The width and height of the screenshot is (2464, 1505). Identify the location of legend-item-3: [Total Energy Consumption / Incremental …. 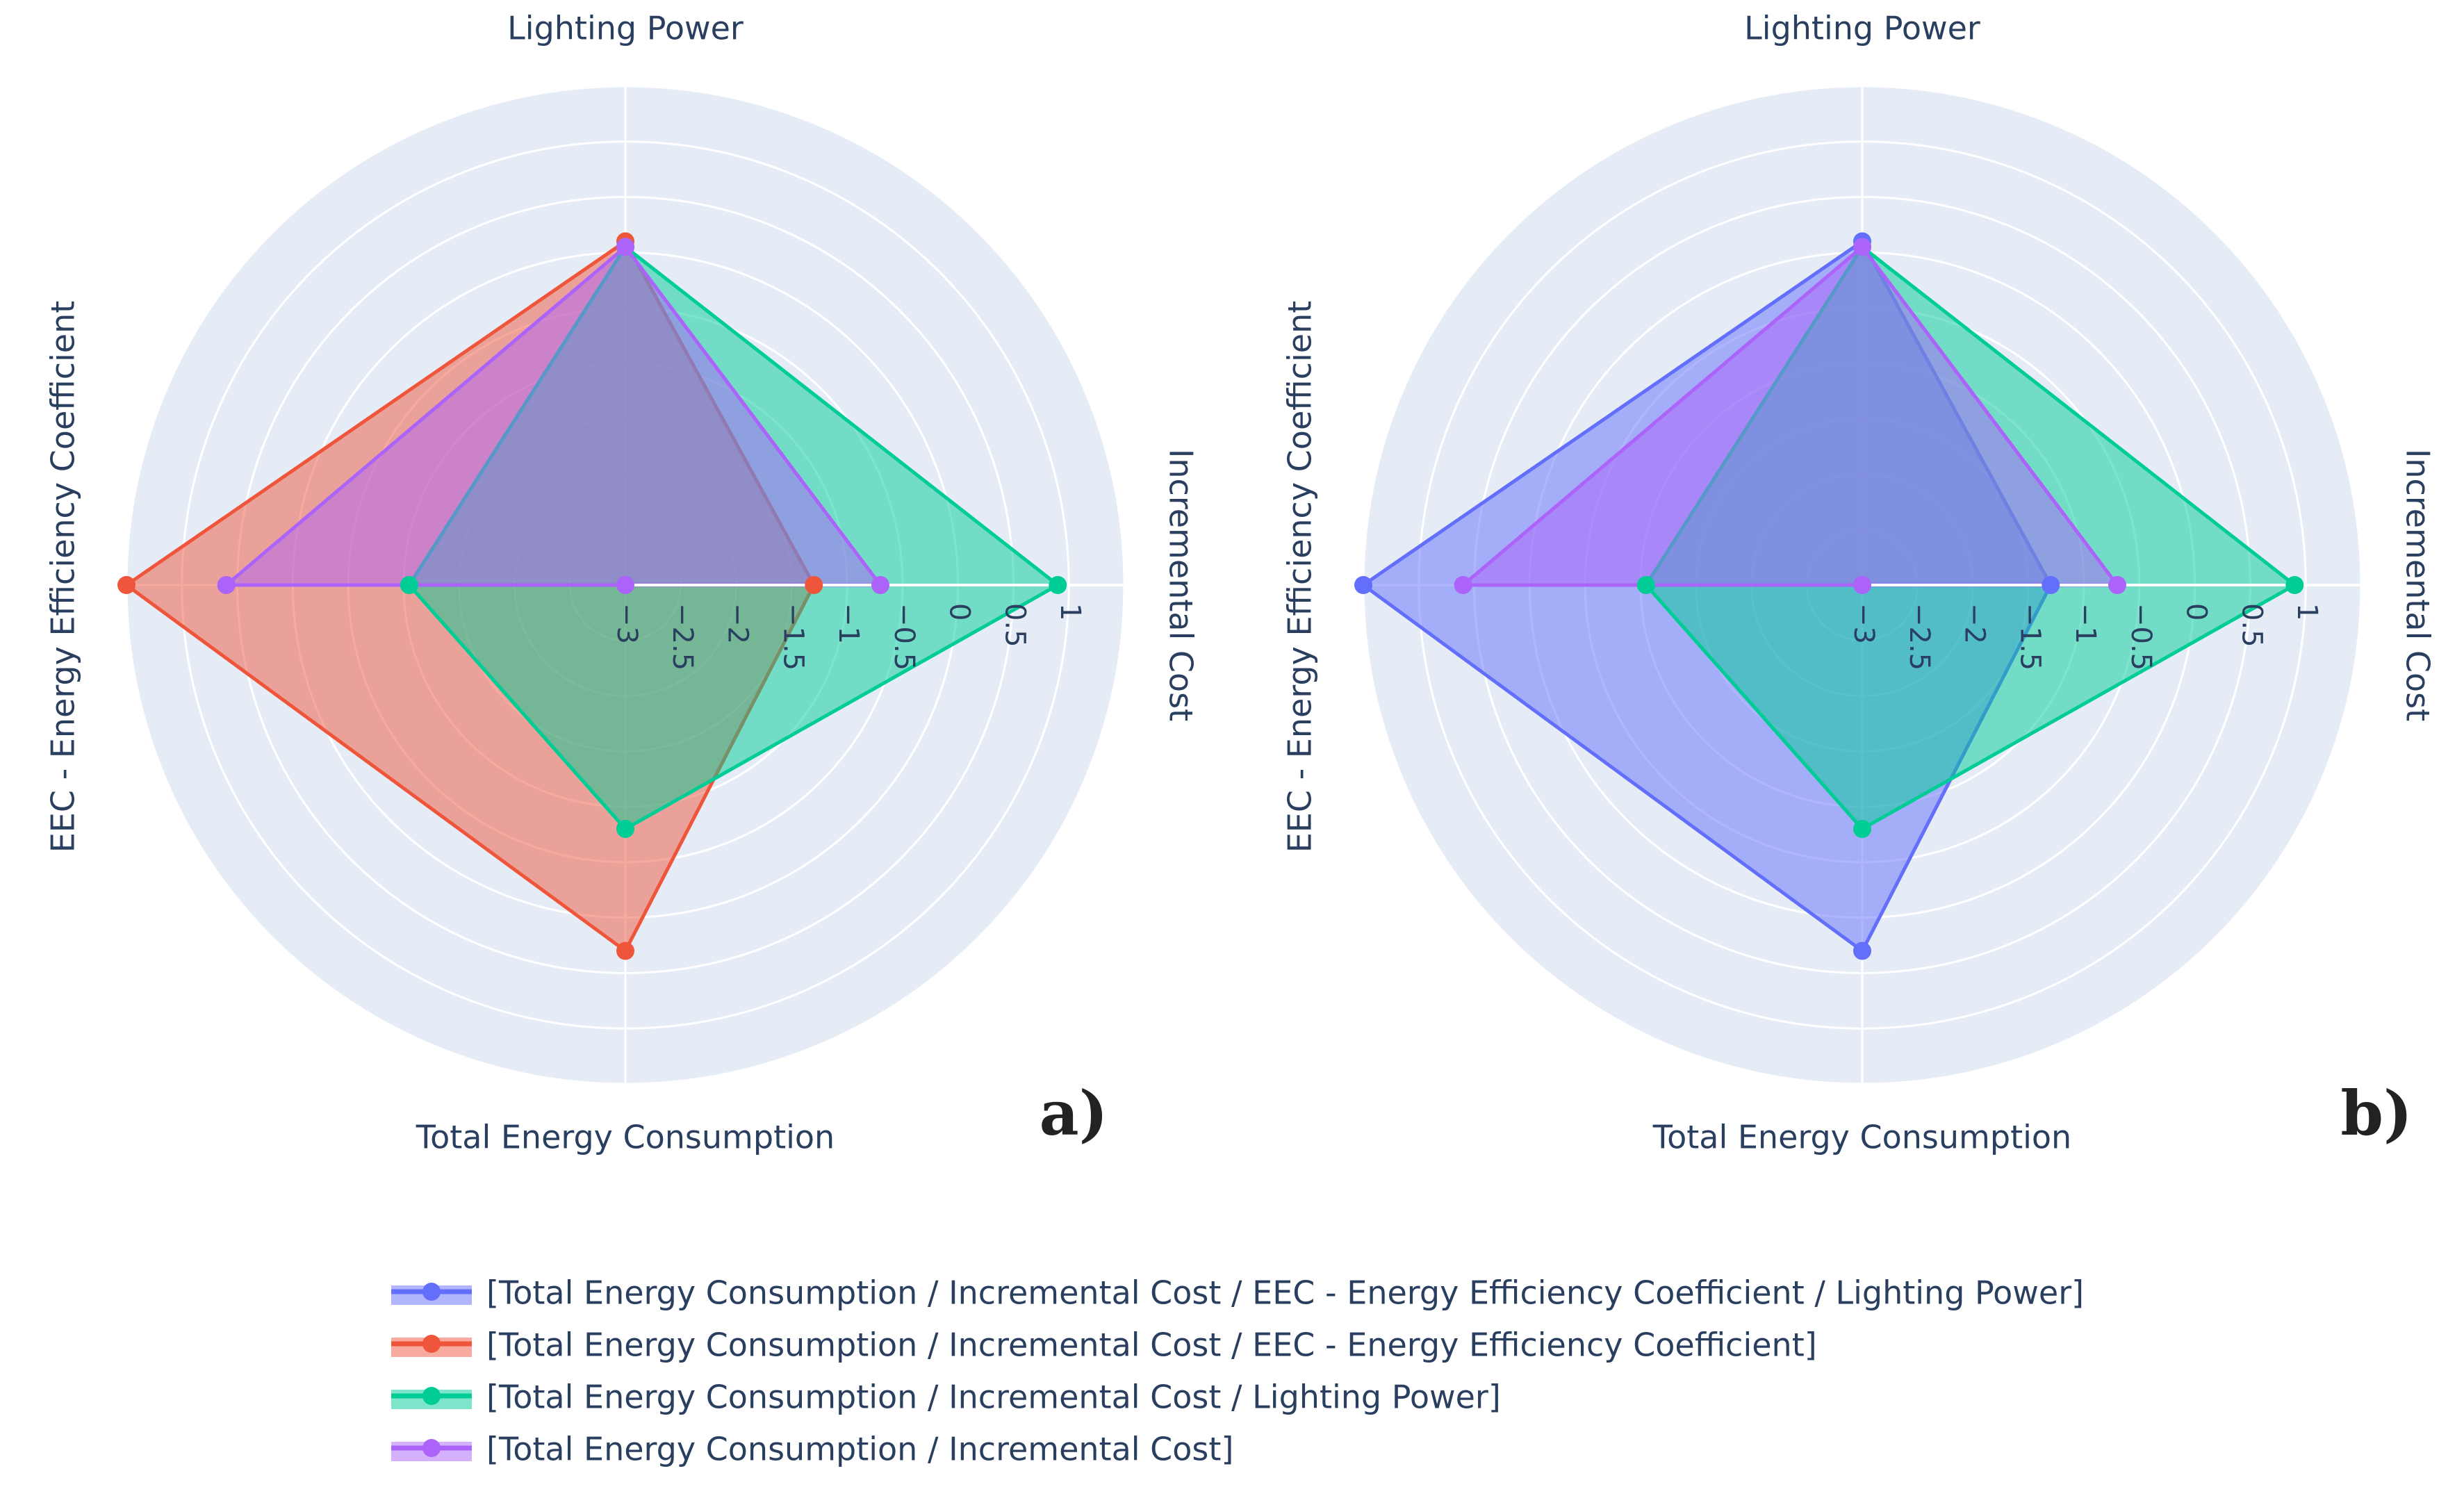
(946, 1397).